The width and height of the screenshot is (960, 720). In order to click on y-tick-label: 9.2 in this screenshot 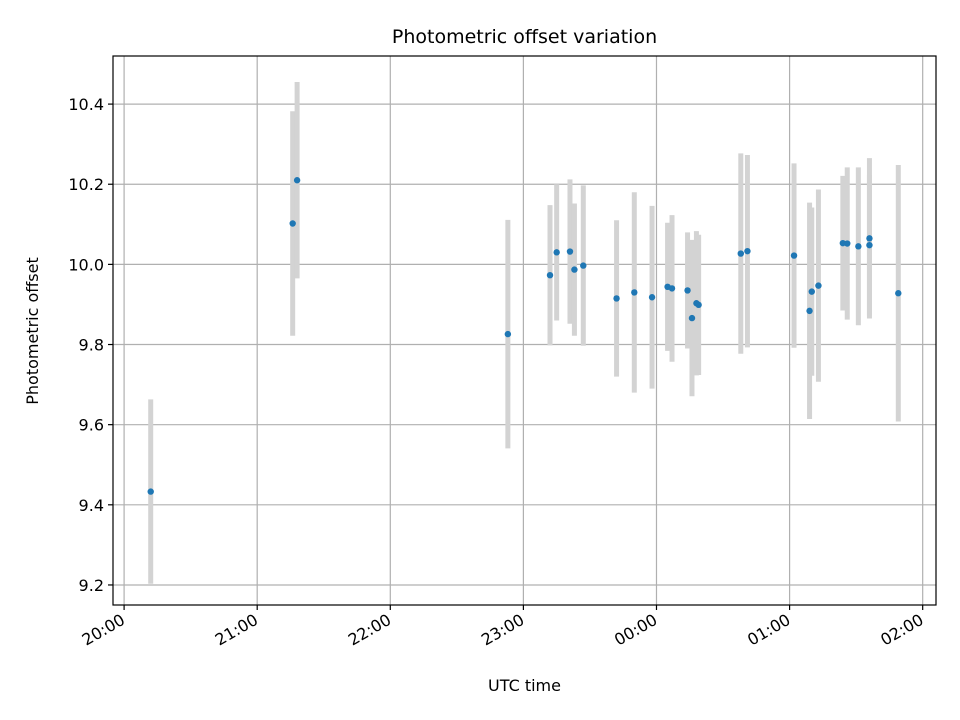, I will do `click(91, 585)`.